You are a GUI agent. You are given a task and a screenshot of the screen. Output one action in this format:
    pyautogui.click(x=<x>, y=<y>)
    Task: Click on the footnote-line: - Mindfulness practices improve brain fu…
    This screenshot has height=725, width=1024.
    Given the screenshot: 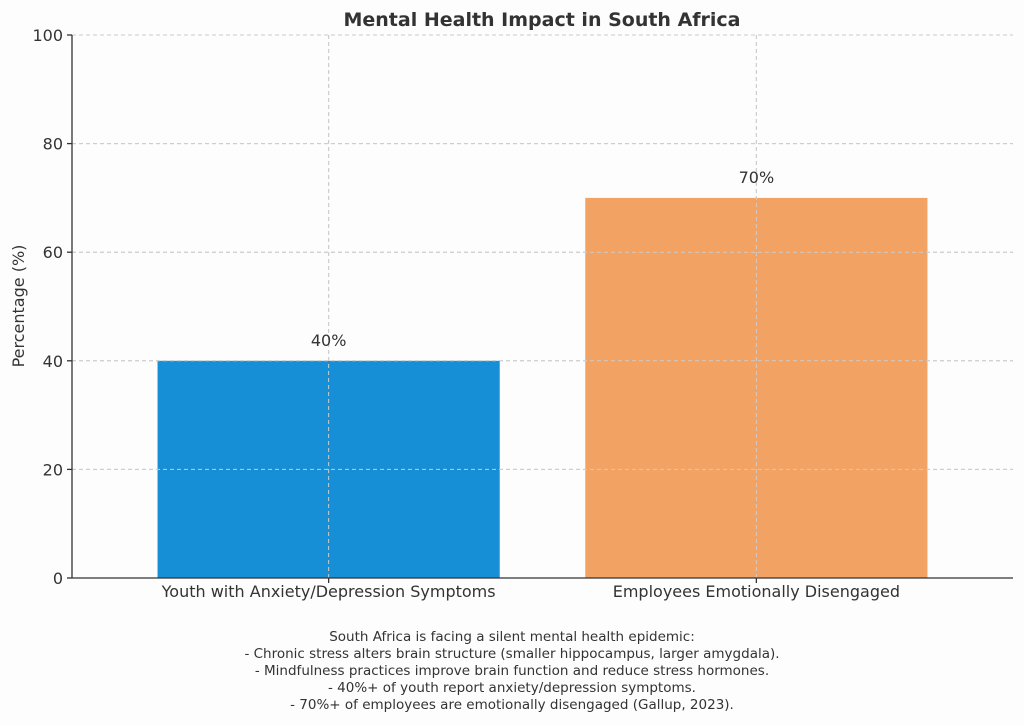 What is the action you would take?
    pyautogui.click(x=512, y=671)
    